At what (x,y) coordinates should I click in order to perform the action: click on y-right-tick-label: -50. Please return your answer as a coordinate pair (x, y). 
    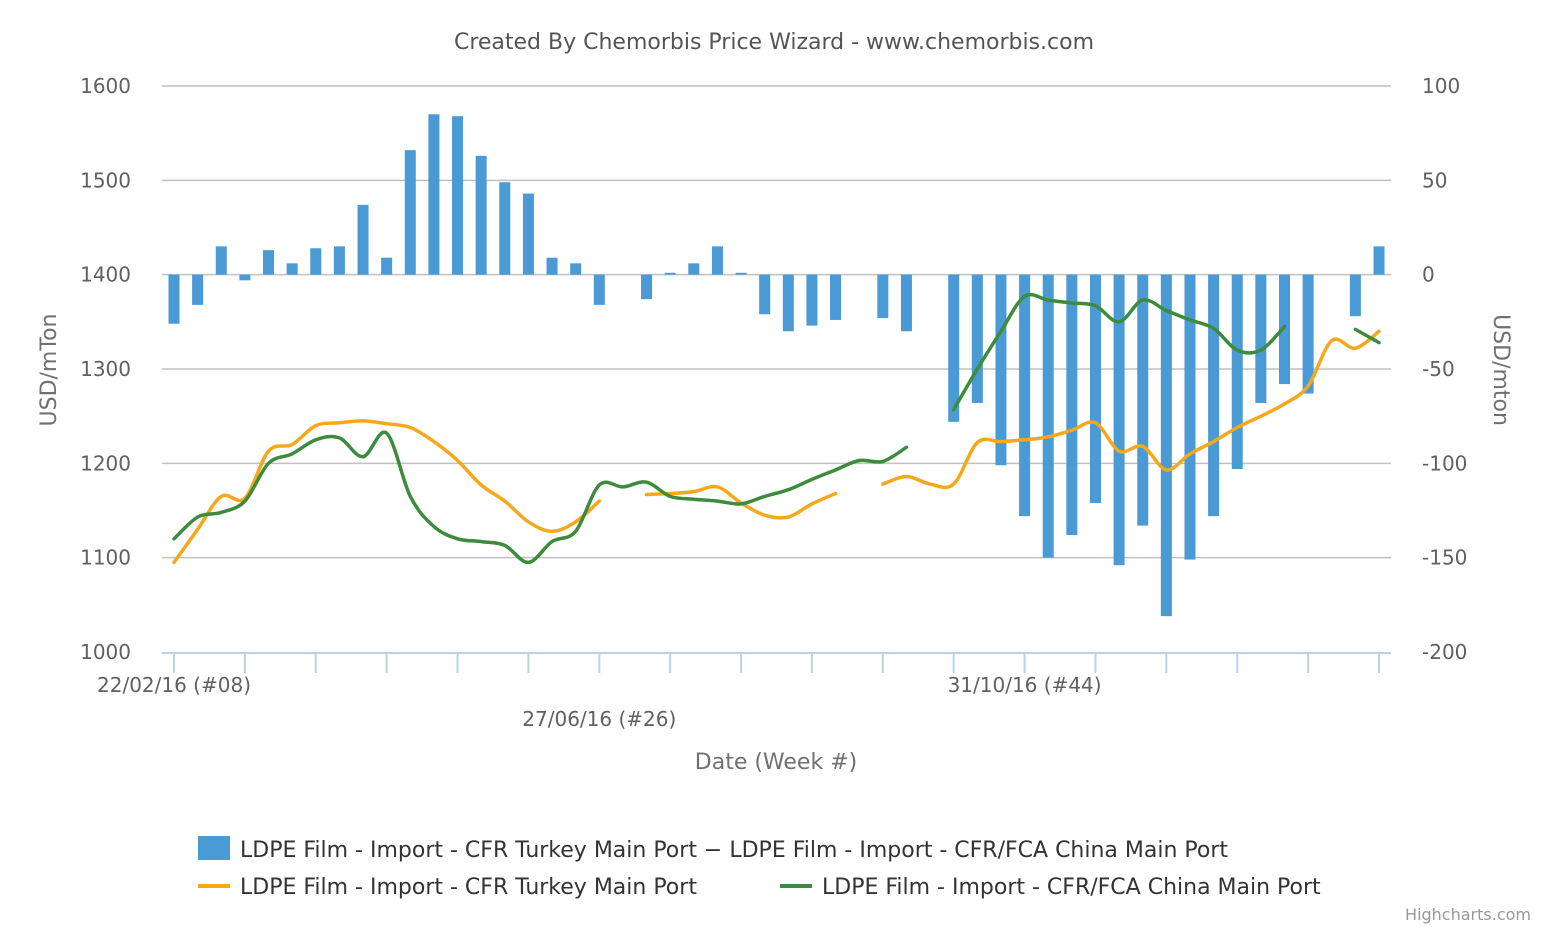
    Looking at the image, I should click on (1438, 369).